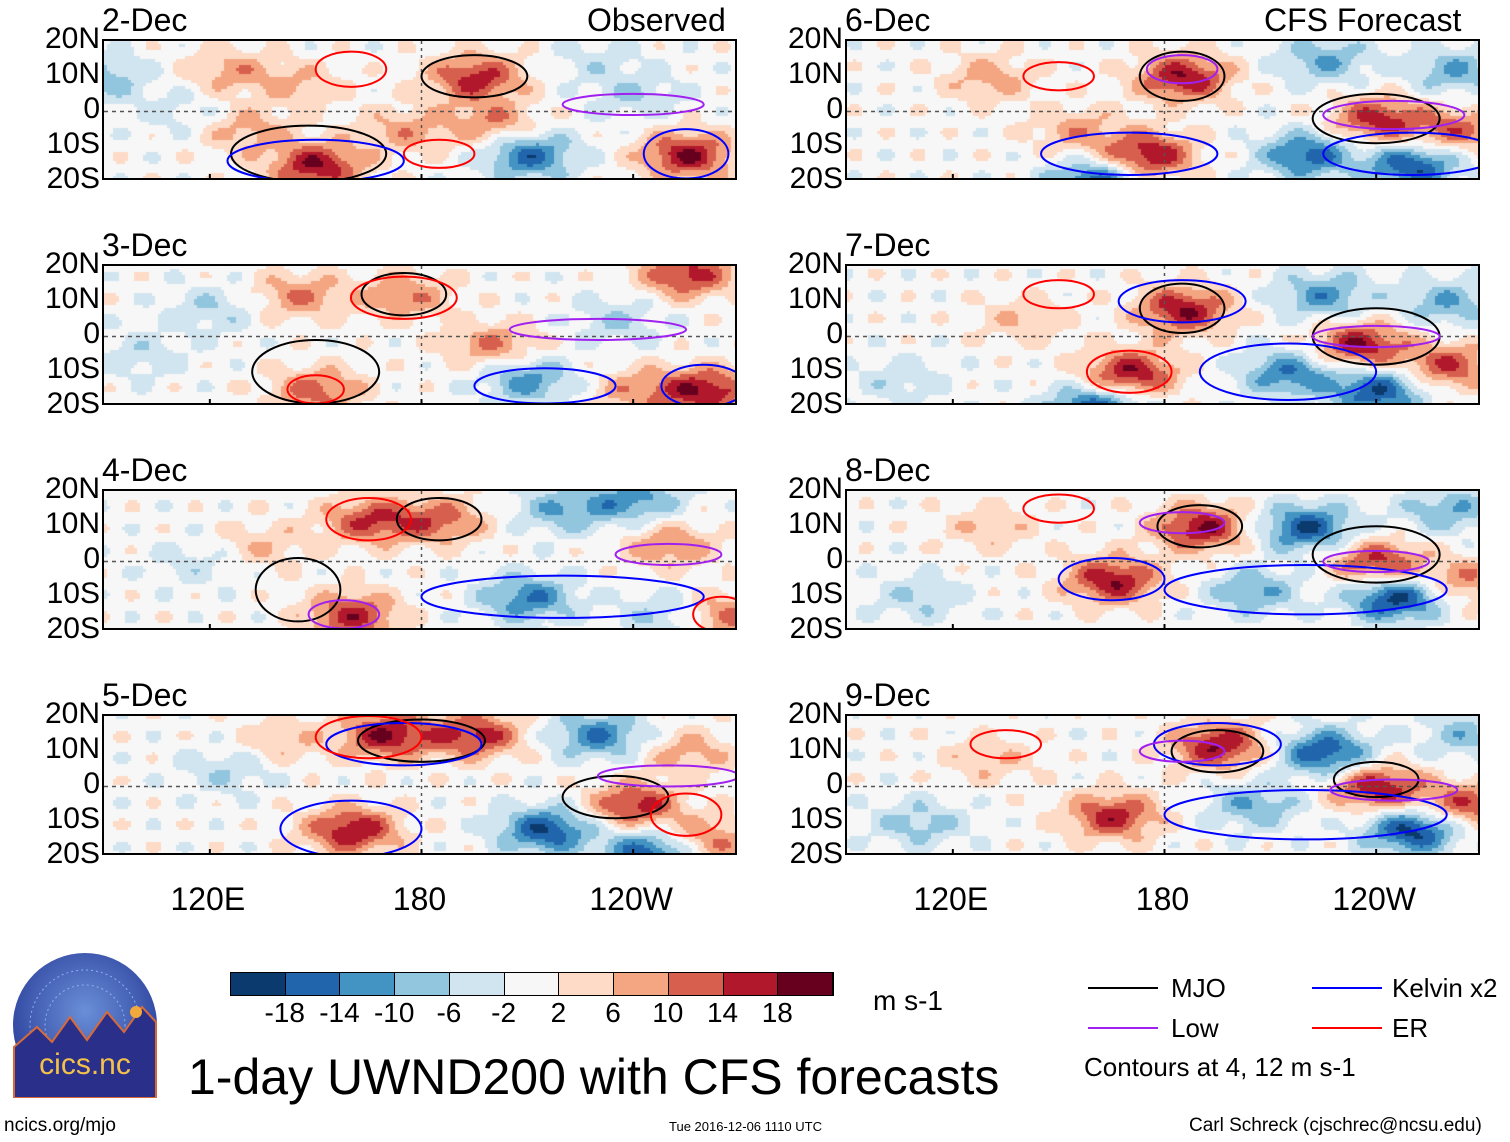 The height and width of the screenshot is (1142, 1510). I want to click on colorbar-label: 14, so click(722, 1012).